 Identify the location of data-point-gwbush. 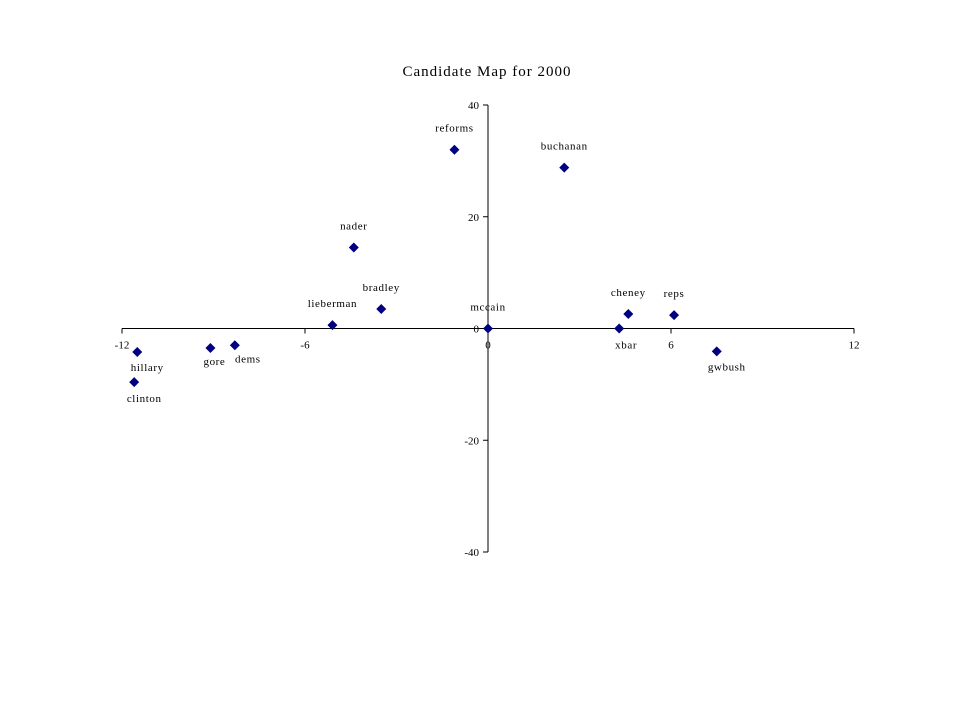
(716, 351).